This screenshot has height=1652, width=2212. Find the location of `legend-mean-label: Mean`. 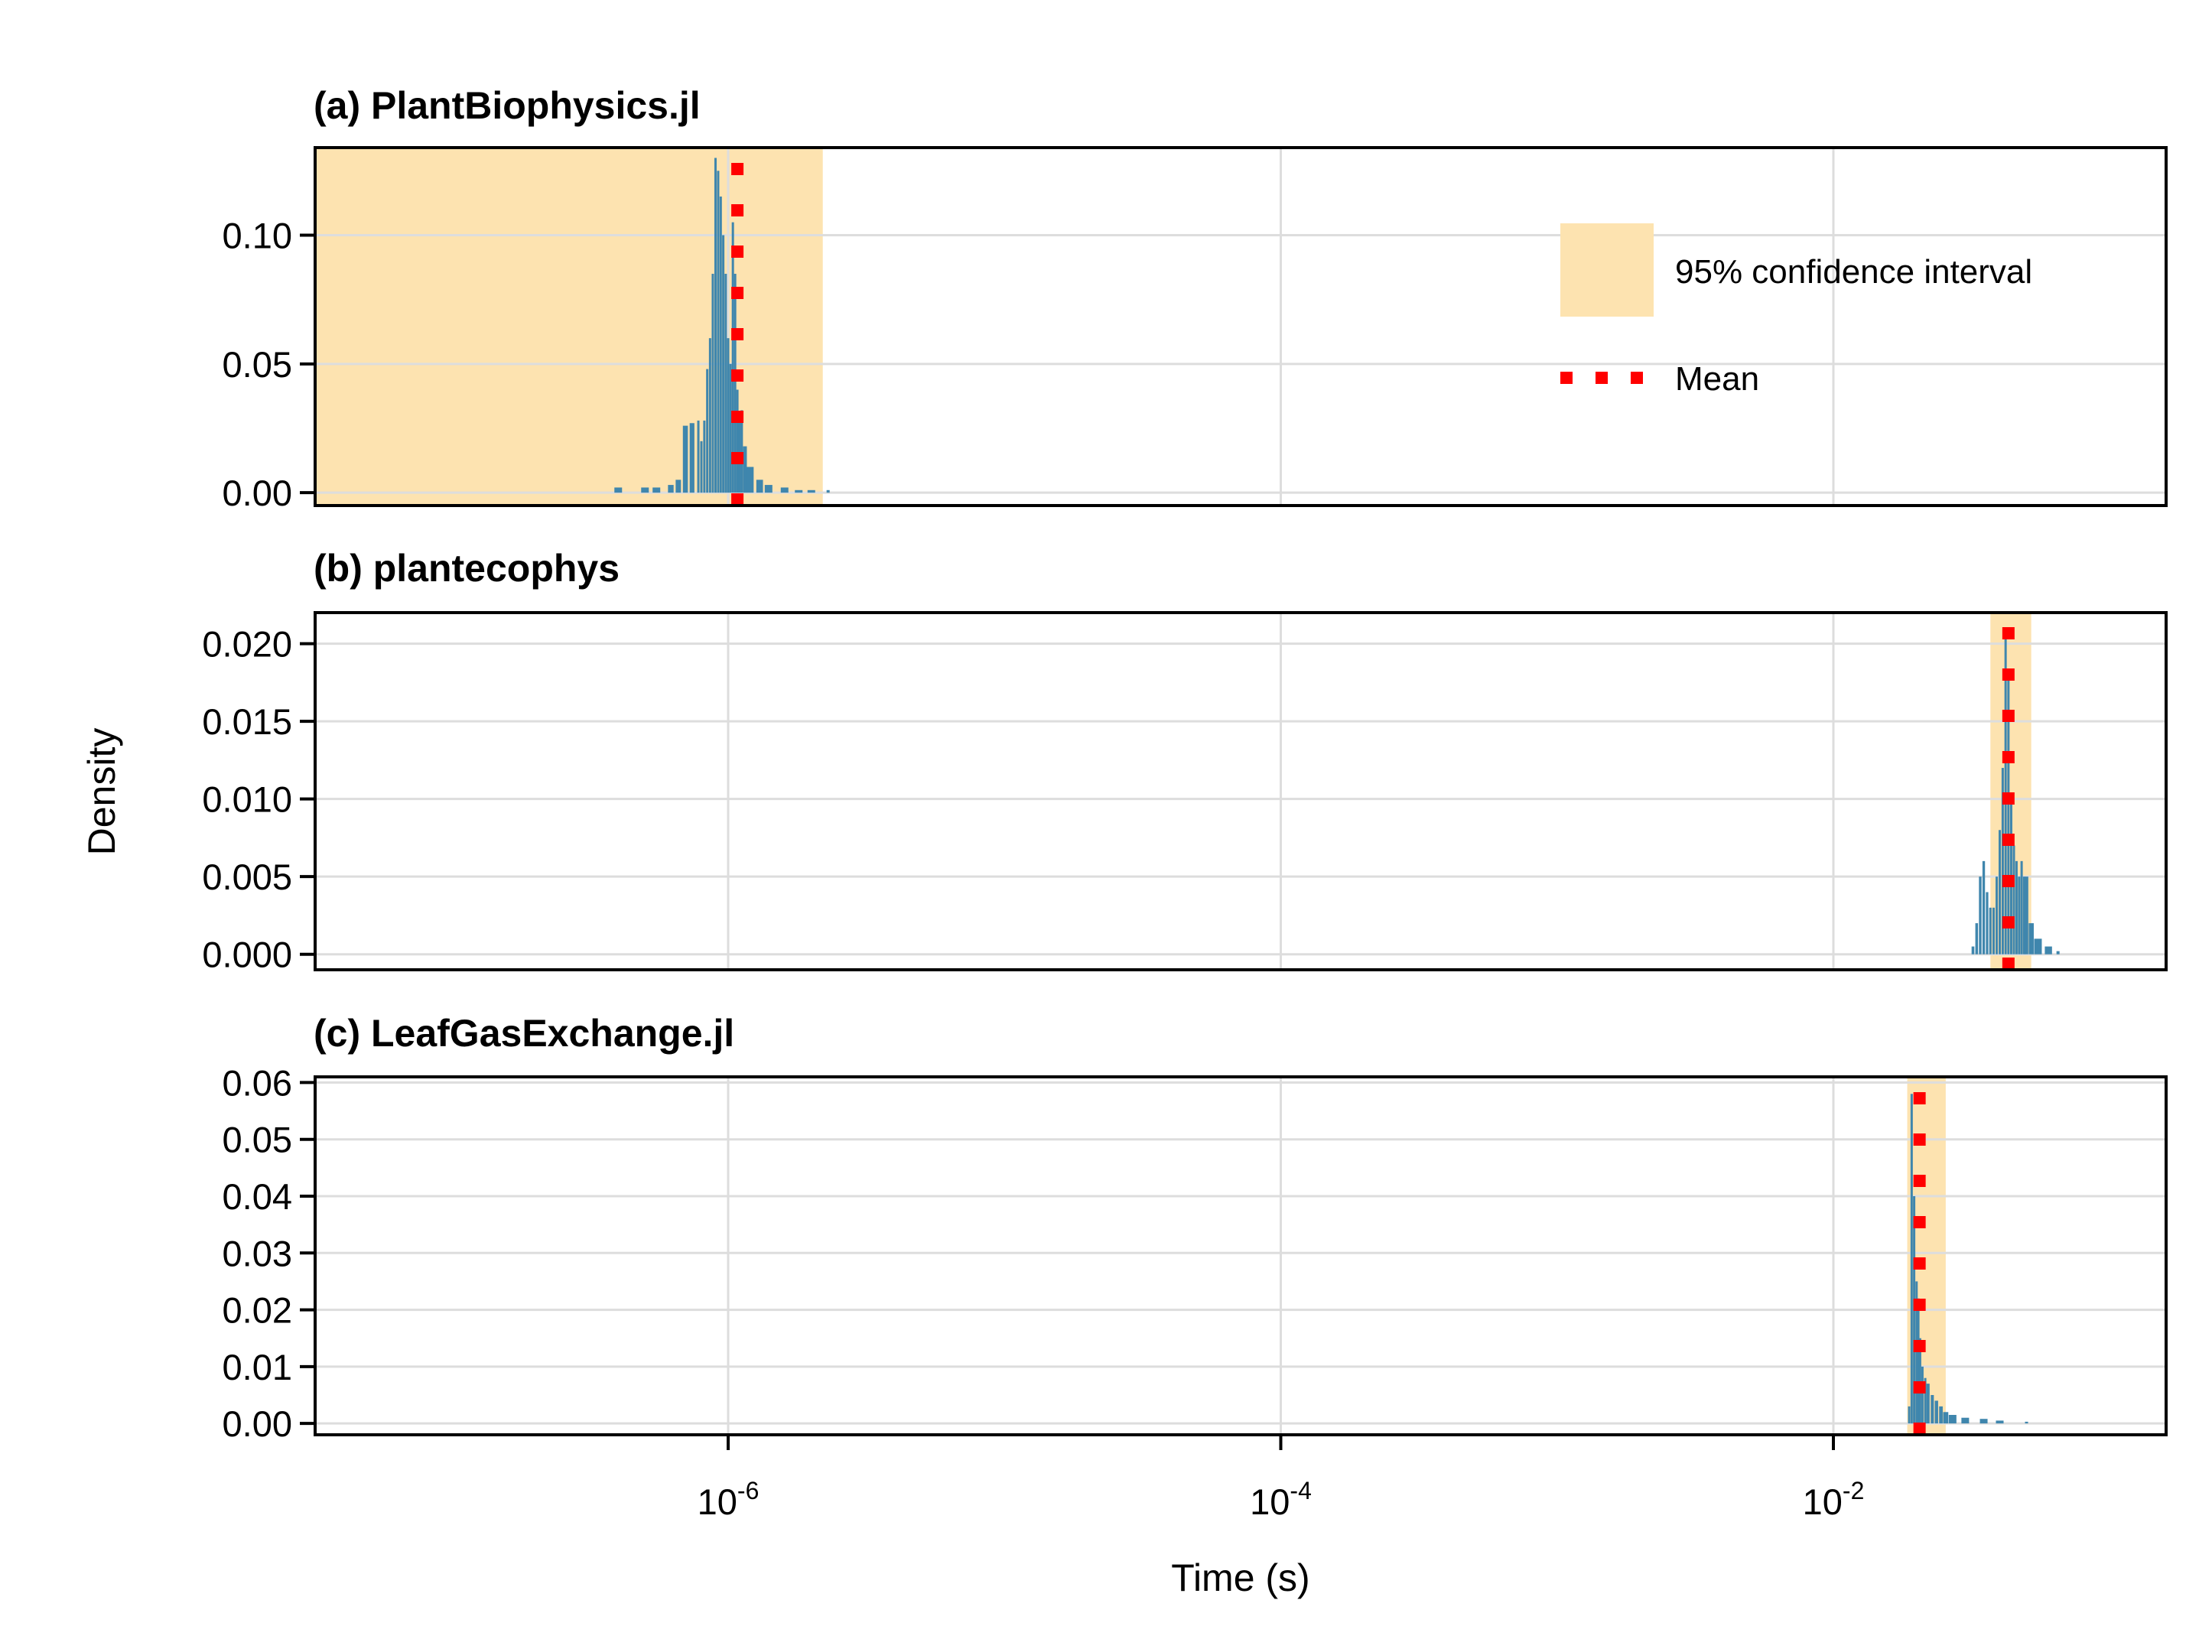

legend-mean-label: Mean is located at coordinates (1717, 379).